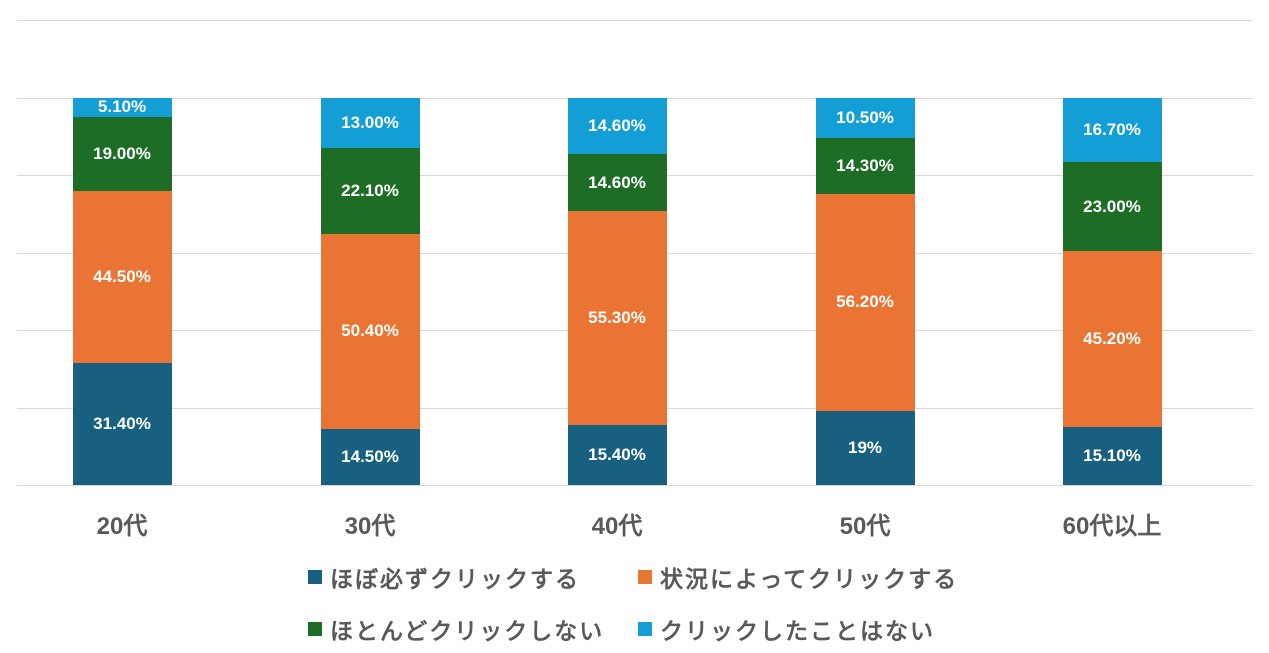 Image resolution: width=1269 pixels, height=653 pixels. Describe the element at coordinates (455, 579) in the screenshot. I see `legend-label: ほぼ必ずクリックする` at that location.